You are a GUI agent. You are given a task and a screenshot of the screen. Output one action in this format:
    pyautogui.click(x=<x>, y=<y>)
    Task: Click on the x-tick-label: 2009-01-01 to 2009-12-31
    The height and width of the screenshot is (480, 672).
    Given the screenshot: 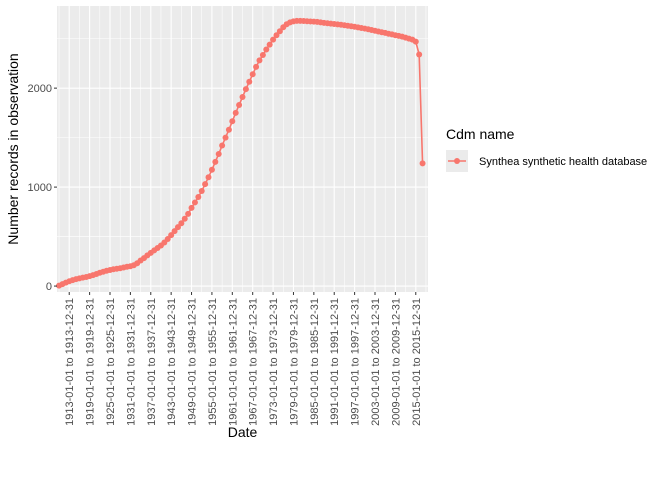 What is the action you would take?
    pyautogui.click(x=396, y=362)
    